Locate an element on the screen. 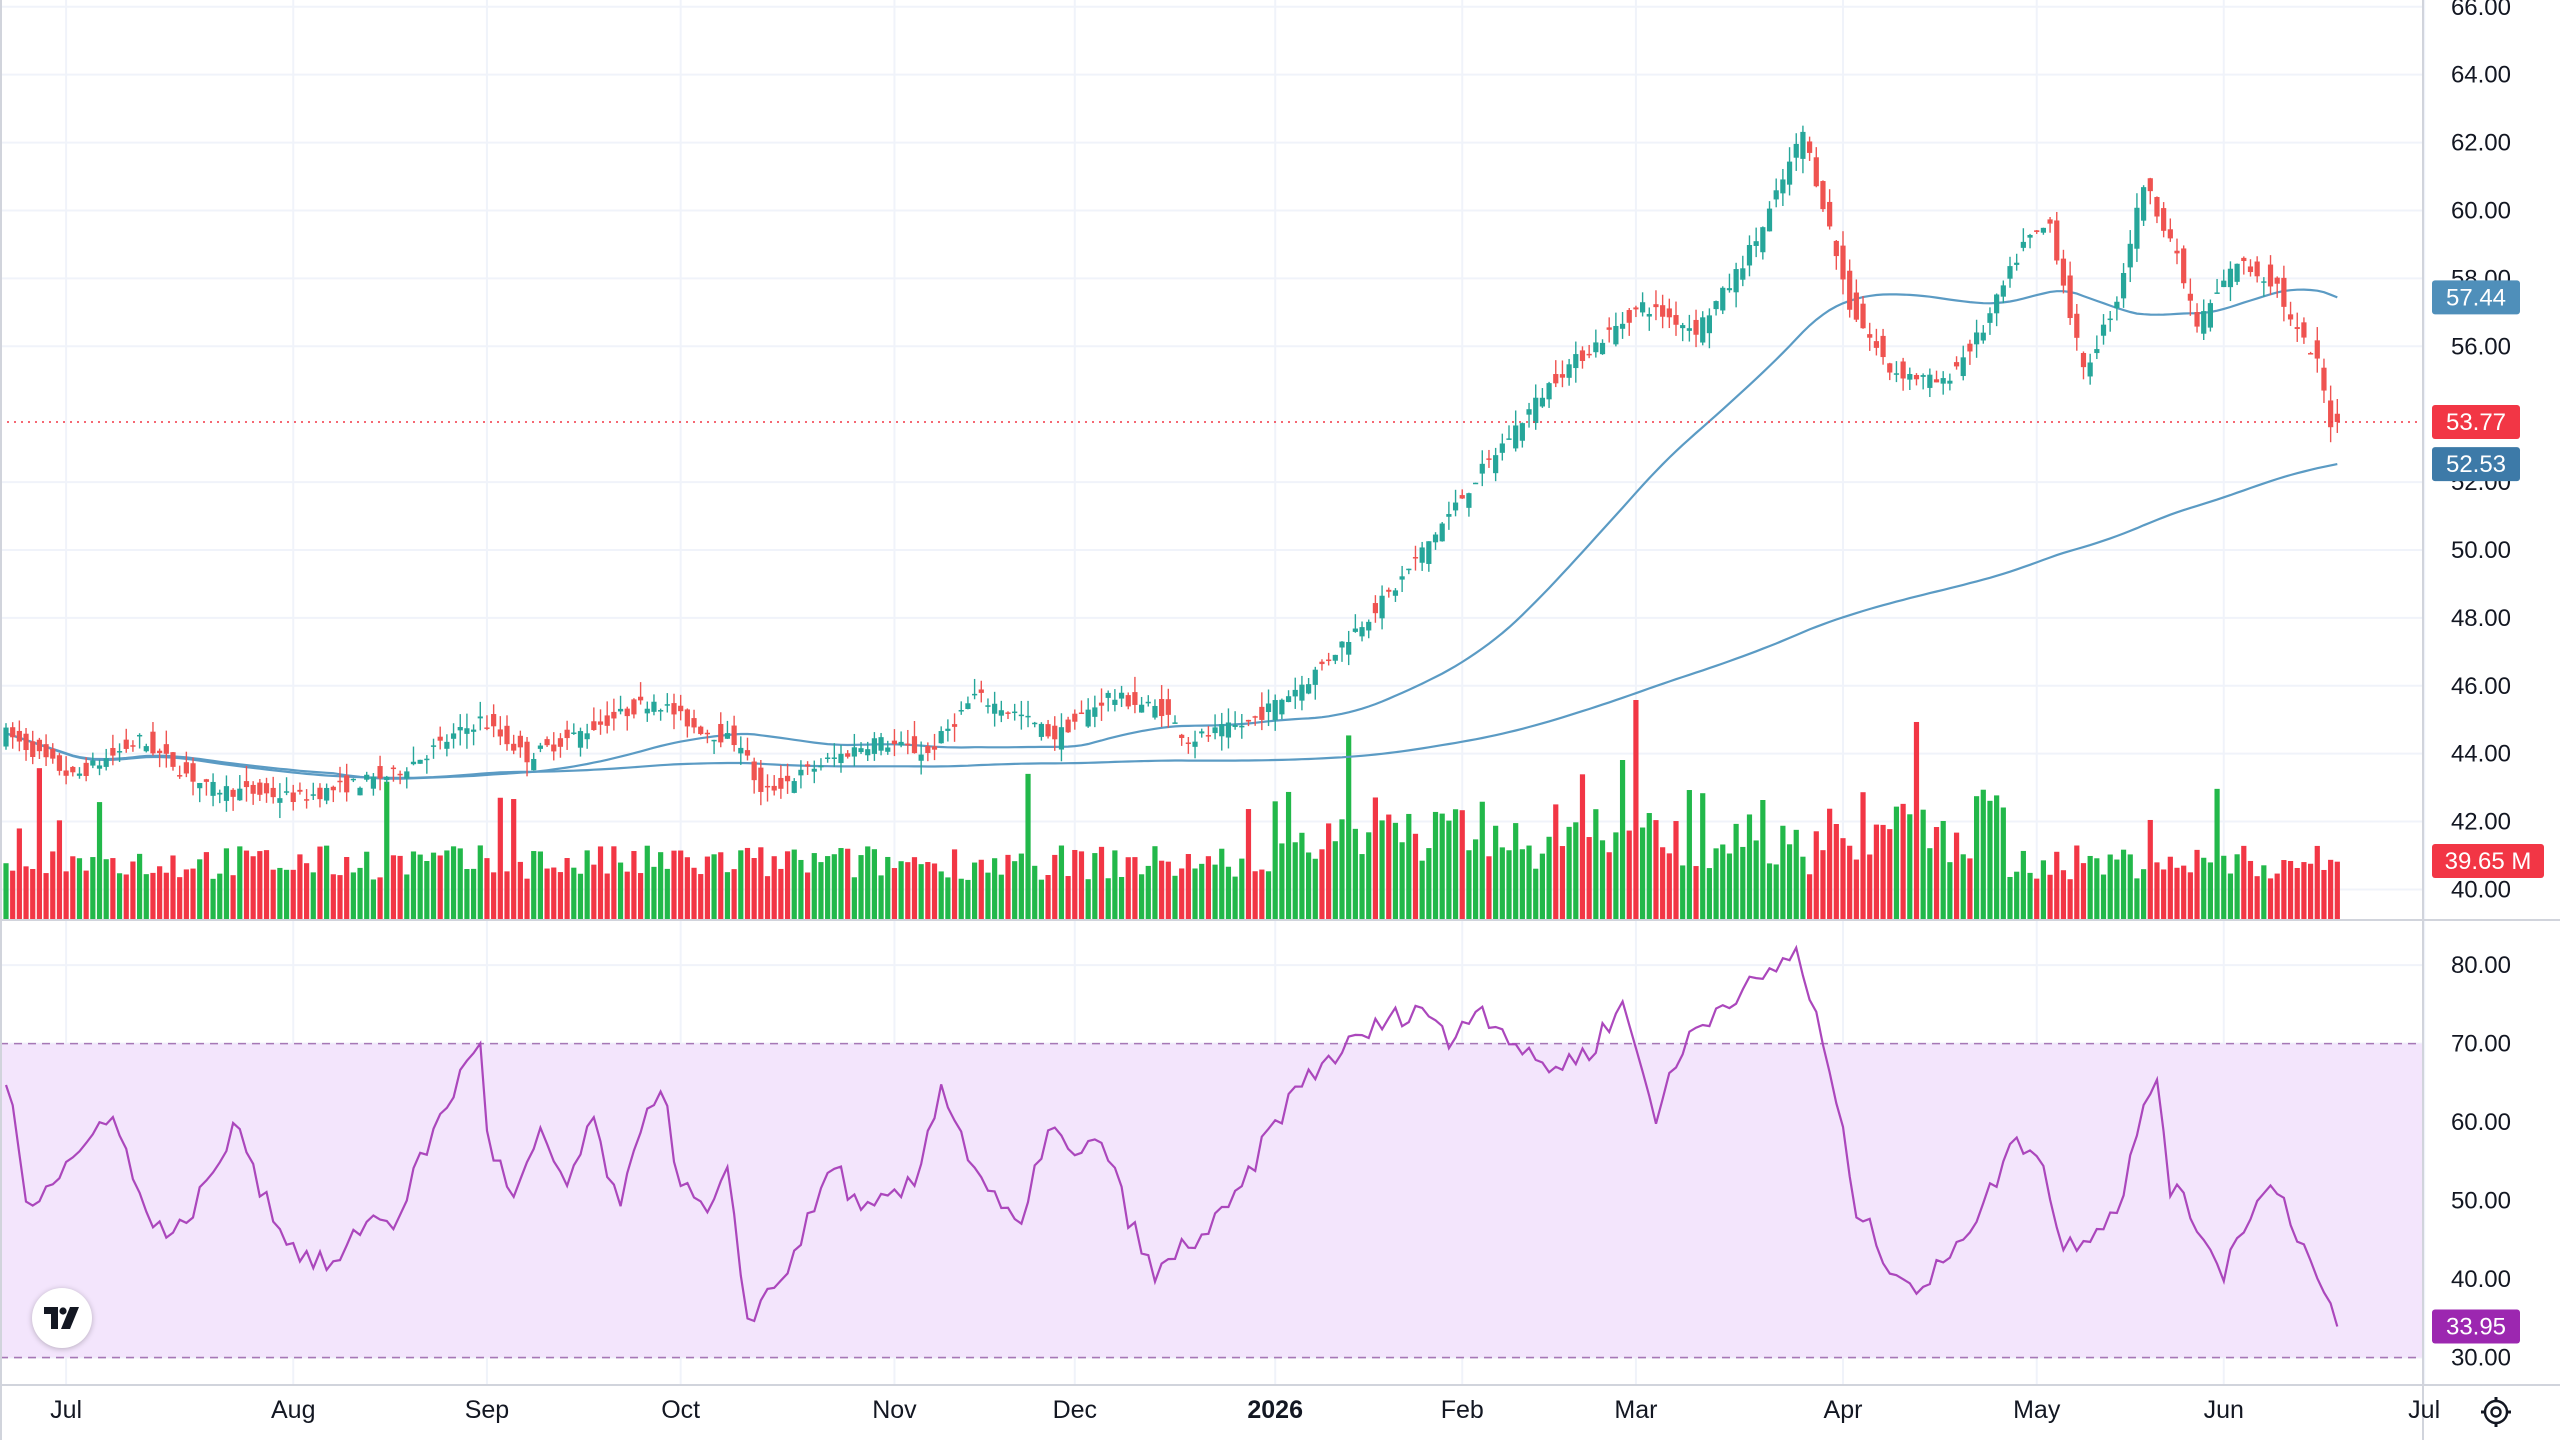 The width and height of the screenshot is (2560, 1440). price-tick-label: 44.00 is located at coordinates (2481, 754).